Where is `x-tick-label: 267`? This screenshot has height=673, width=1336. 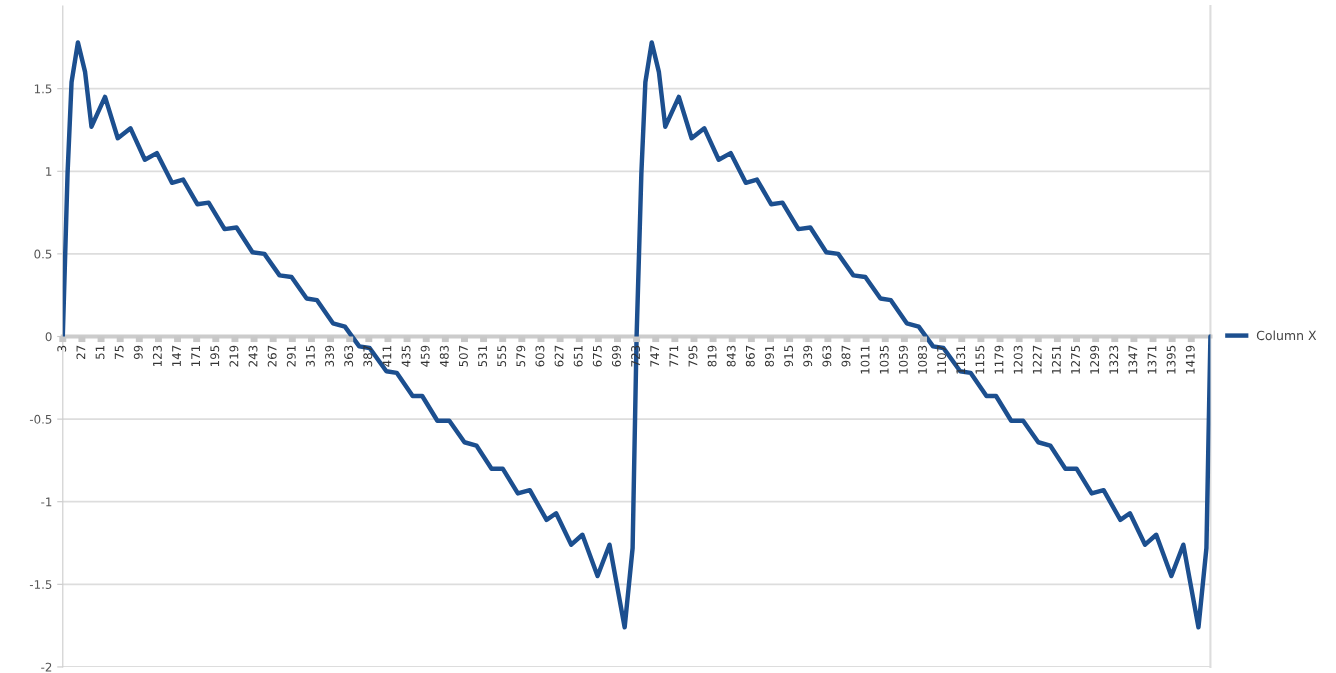 x-tick-label: 267 is located at coordinates (272, 356).